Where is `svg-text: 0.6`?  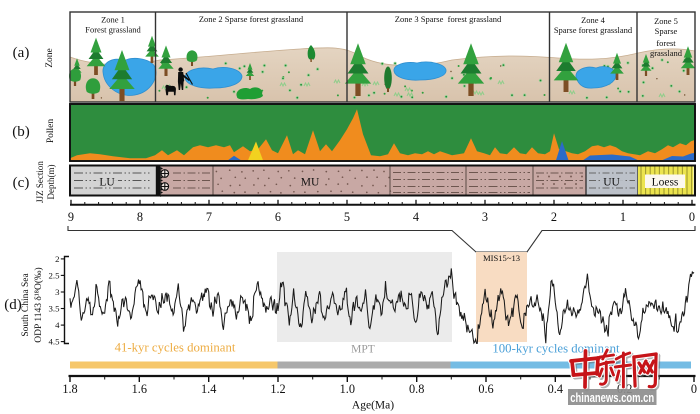
svg-text: 0.6 is located at coordinates (485, 389).